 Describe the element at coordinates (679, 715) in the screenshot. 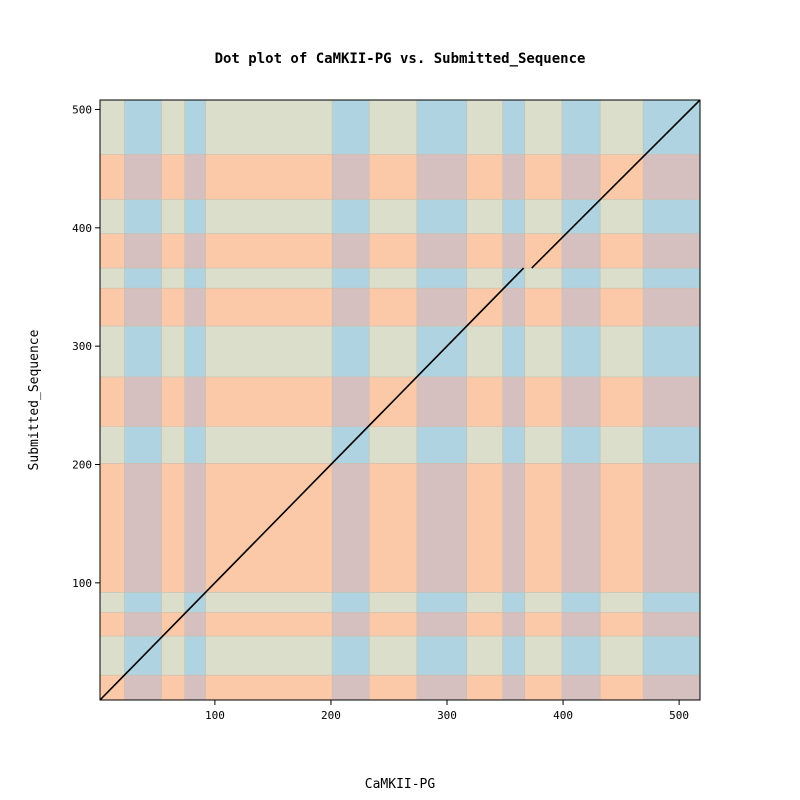

I see `x-tick-label-4: 500` at that location.